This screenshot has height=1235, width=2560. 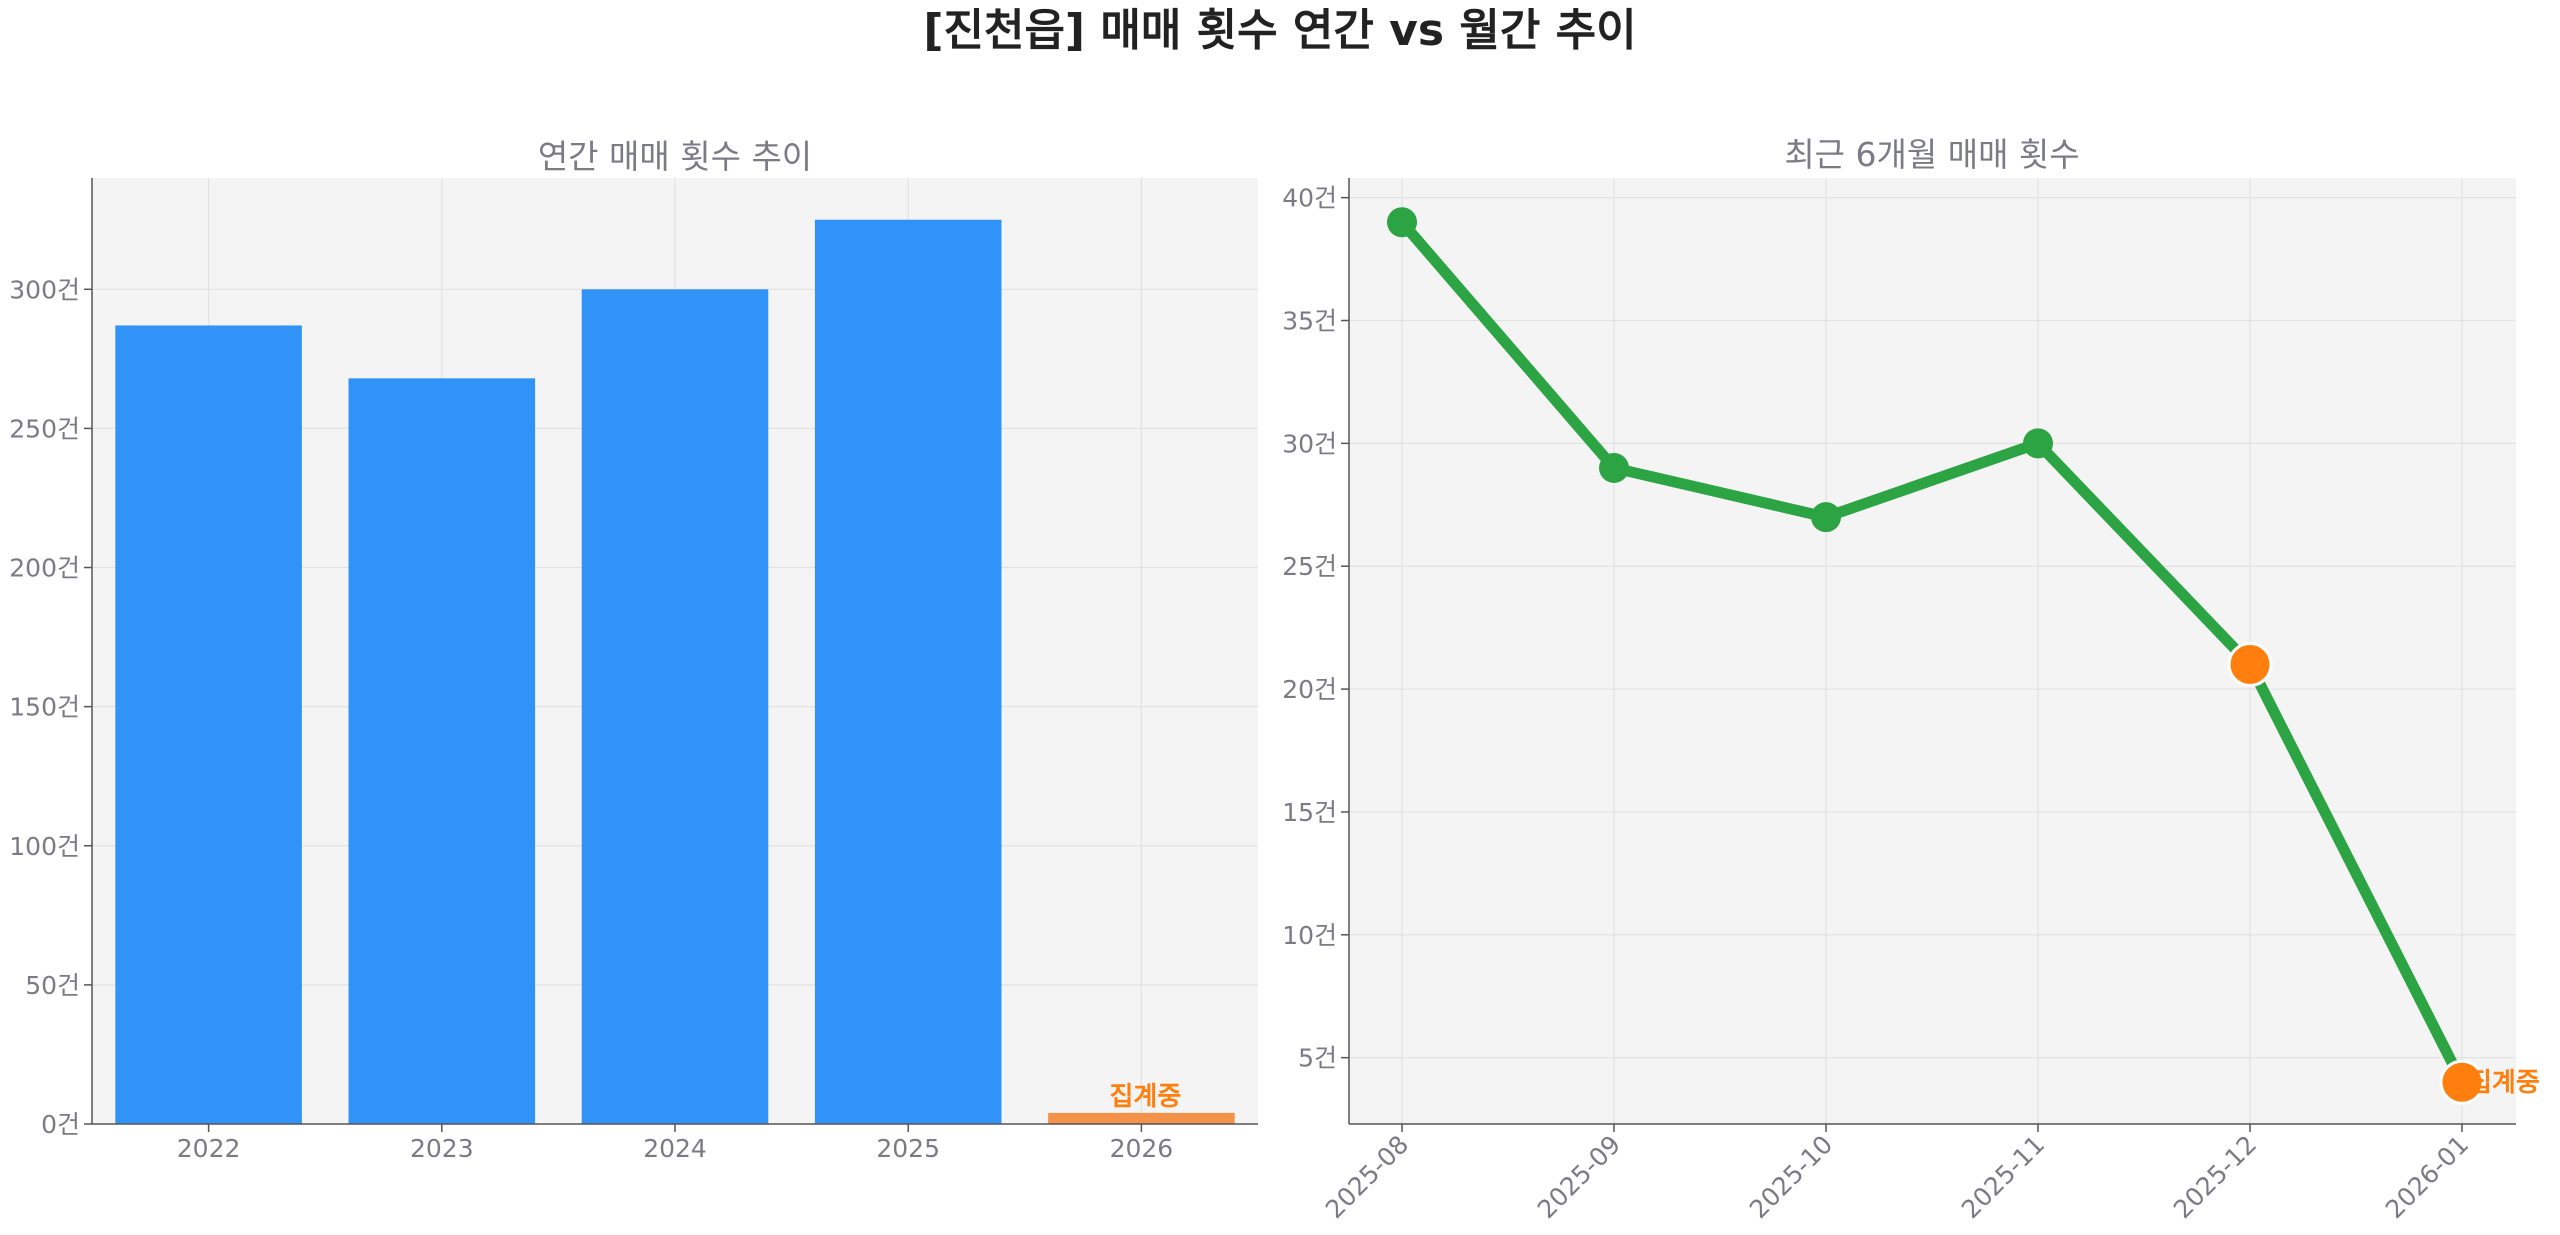 What do you see at coordinates (2215, 1177) in the screenshot?
I see `line-x-tick-label: 2025-12` at bounding box center [2215, 1177].